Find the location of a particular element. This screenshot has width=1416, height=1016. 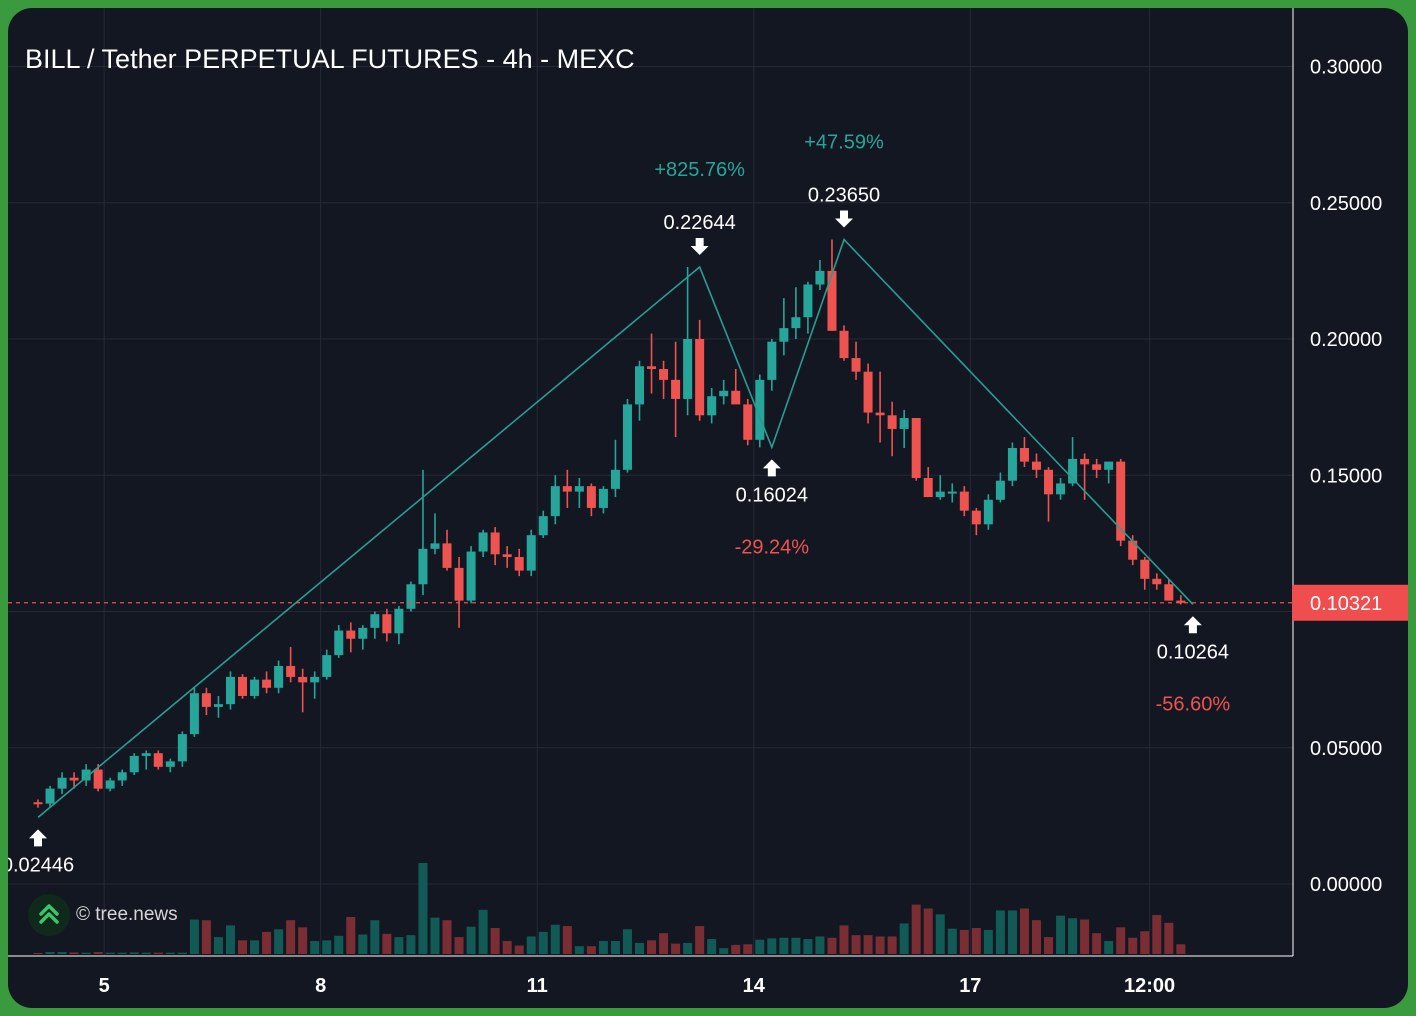

x-tick-label: 8 is located at coordinates (320, 986).